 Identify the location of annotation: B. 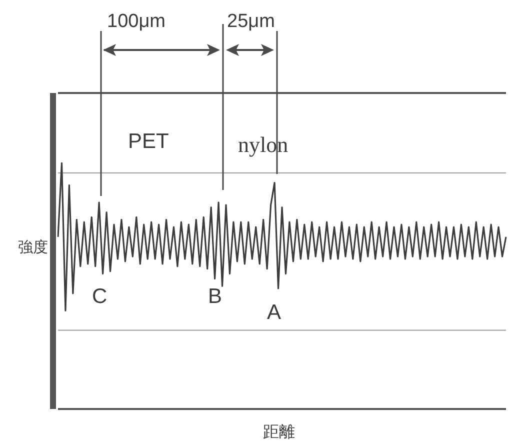
(215, 296).